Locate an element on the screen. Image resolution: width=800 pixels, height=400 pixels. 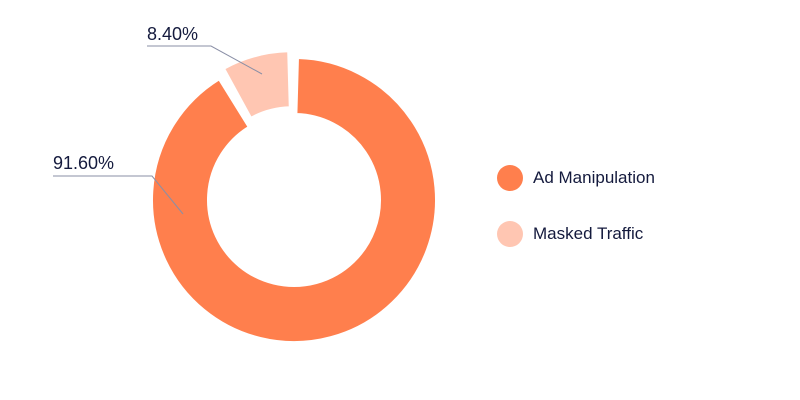
legend-label-masked-traffic: Masked Traffic is located at coordinates (588, 233).